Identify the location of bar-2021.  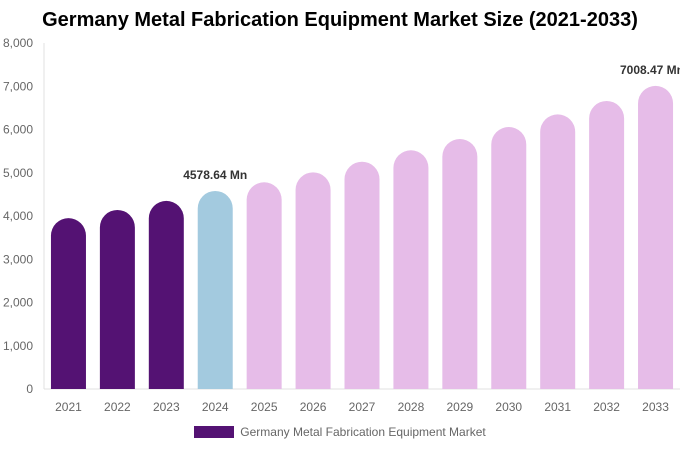
(68, 303).